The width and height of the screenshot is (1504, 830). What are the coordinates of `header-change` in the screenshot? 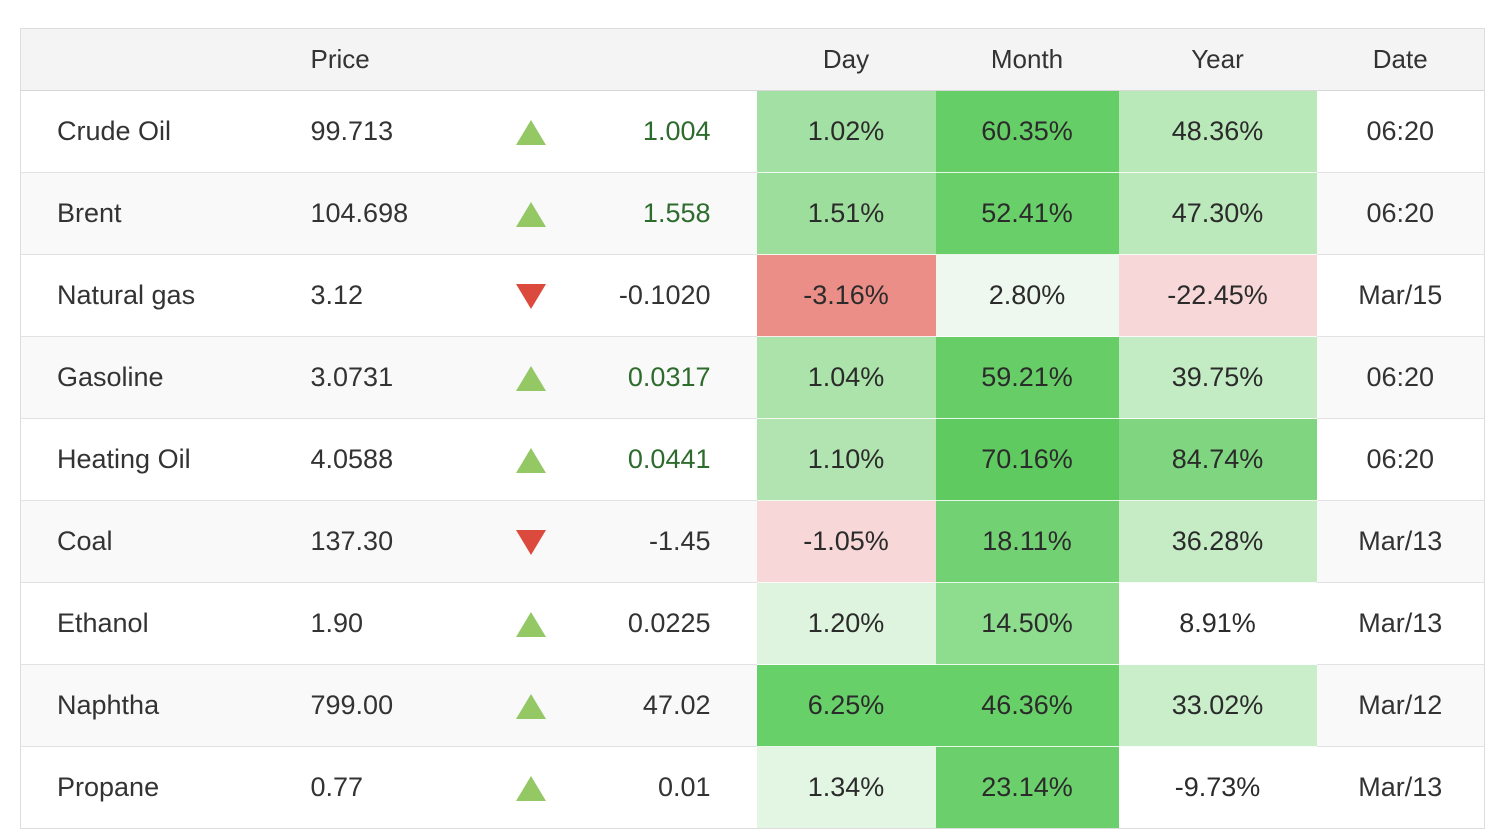 It's located at (678, 59).